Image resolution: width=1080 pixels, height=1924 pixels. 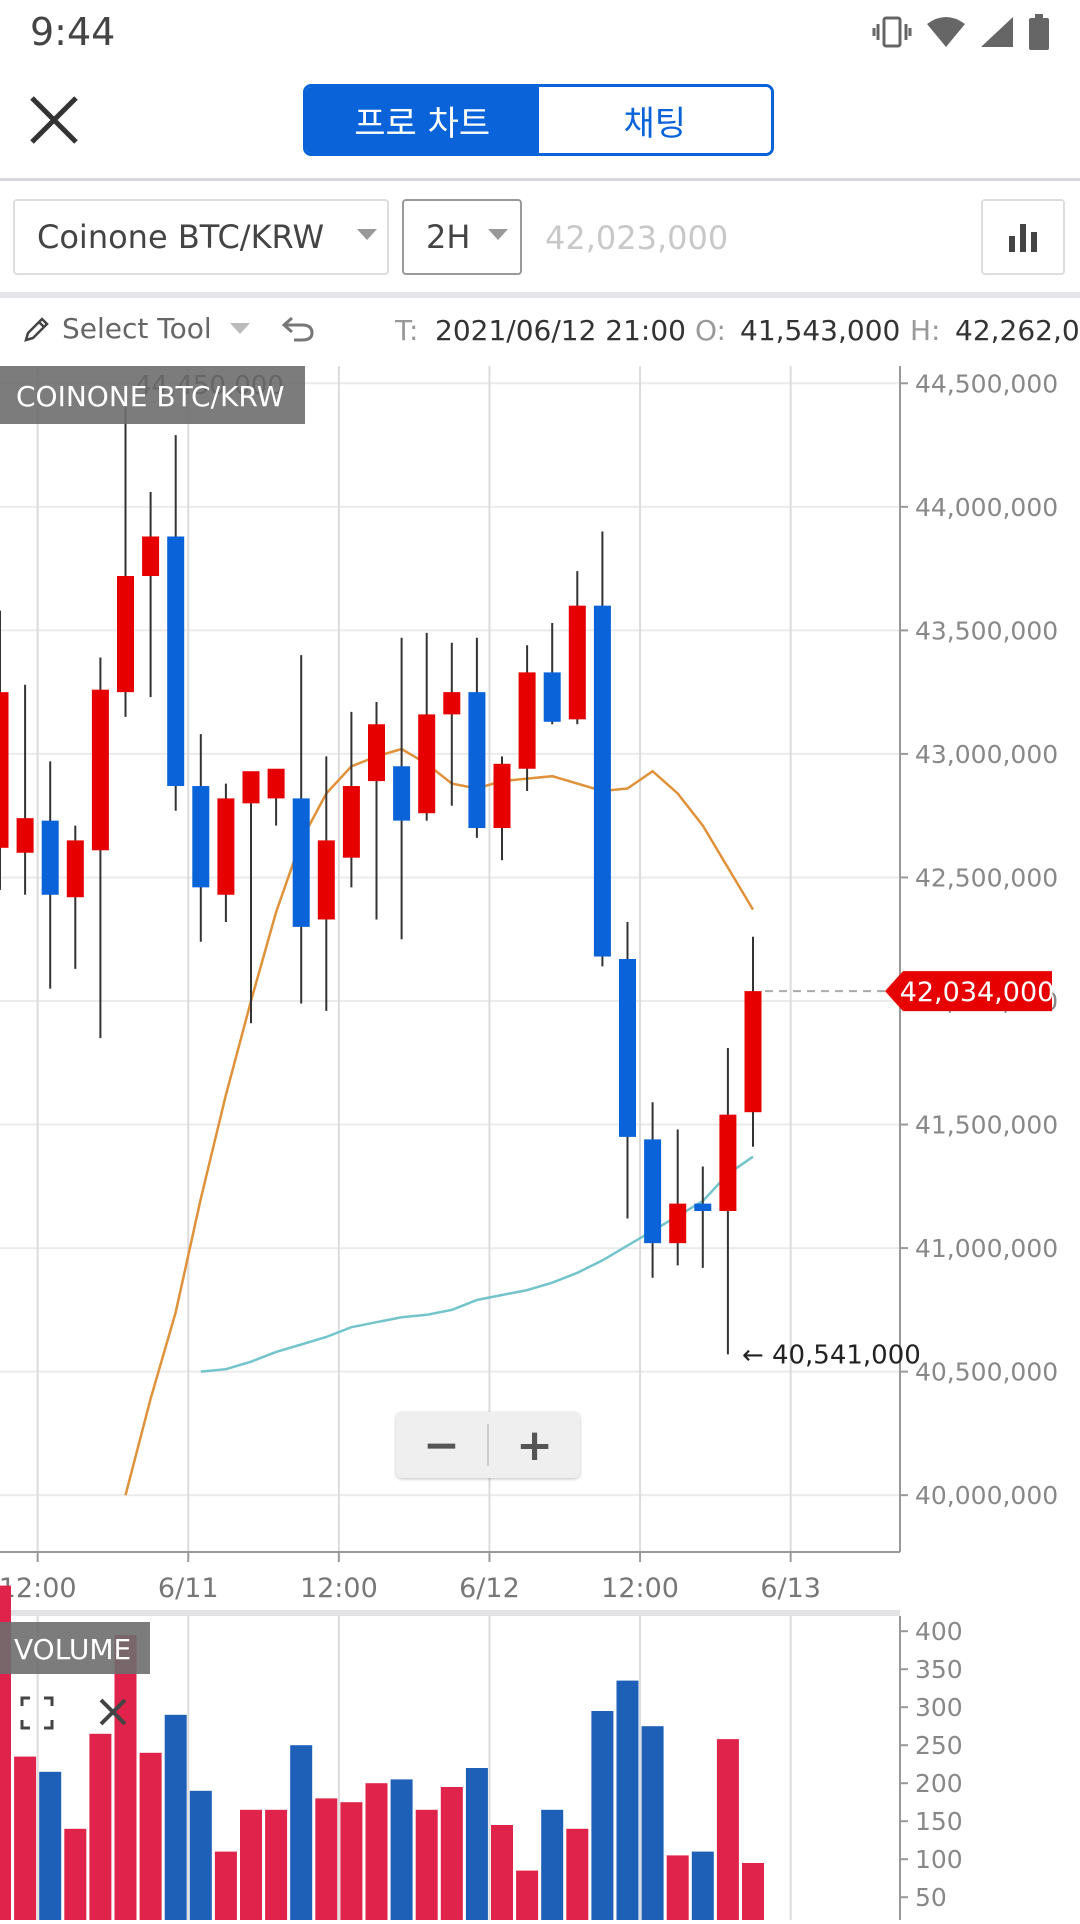 I want to click on chart-type-button, so click(x=1023, y=237).